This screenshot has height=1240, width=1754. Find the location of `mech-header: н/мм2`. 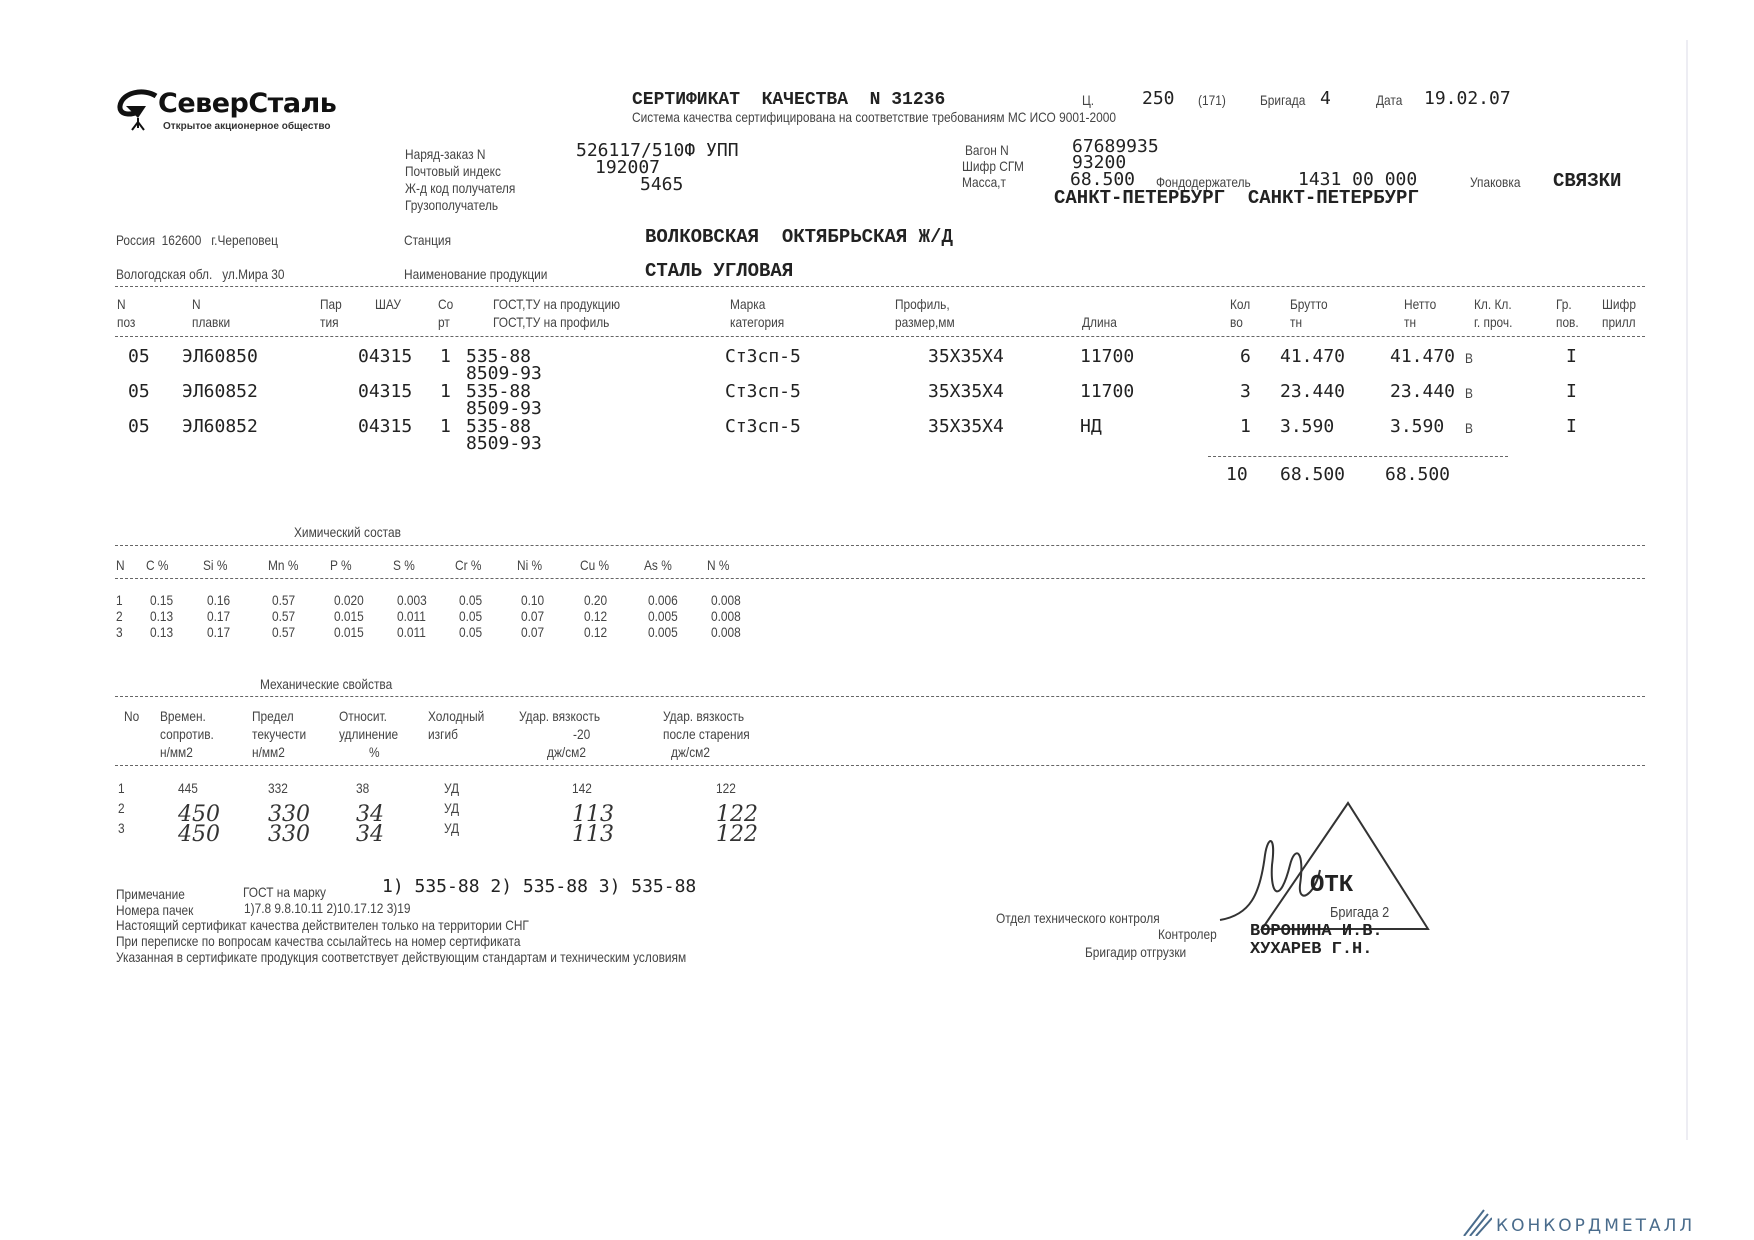

mech-header: н/мм2 is located at coordinates (268, 752).